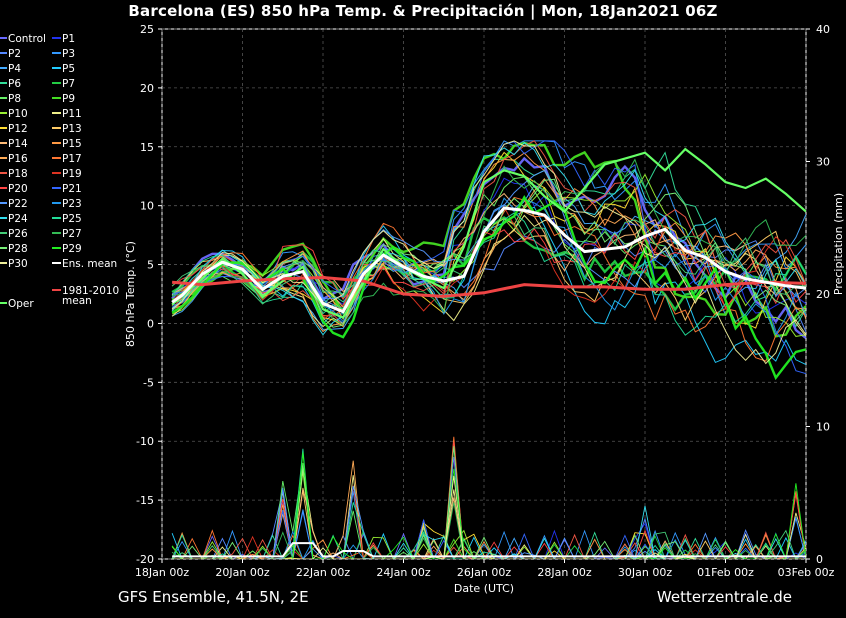 This screenshot has height=618, width=846. Describe the element at coordinates (564, 572) in the screenshot. I see `x-tick-label: 28Jan 00z` at that location.